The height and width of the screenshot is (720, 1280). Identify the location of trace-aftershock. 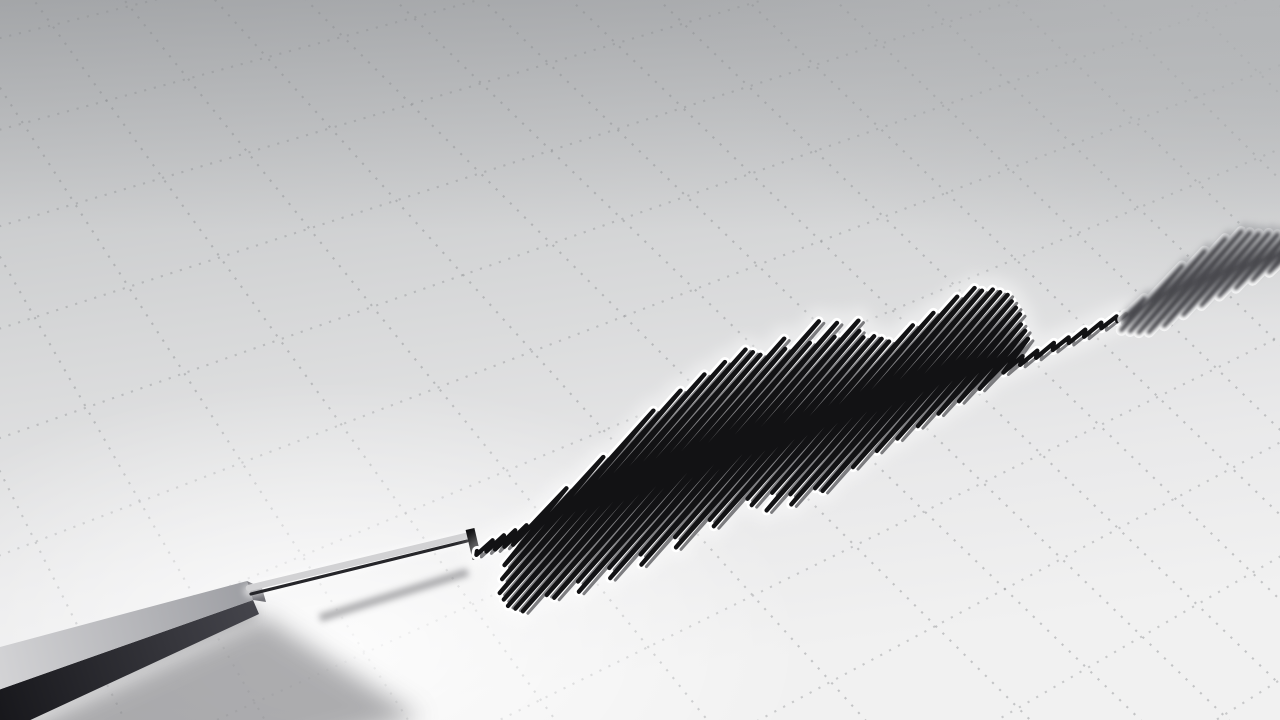
(1197, 280).